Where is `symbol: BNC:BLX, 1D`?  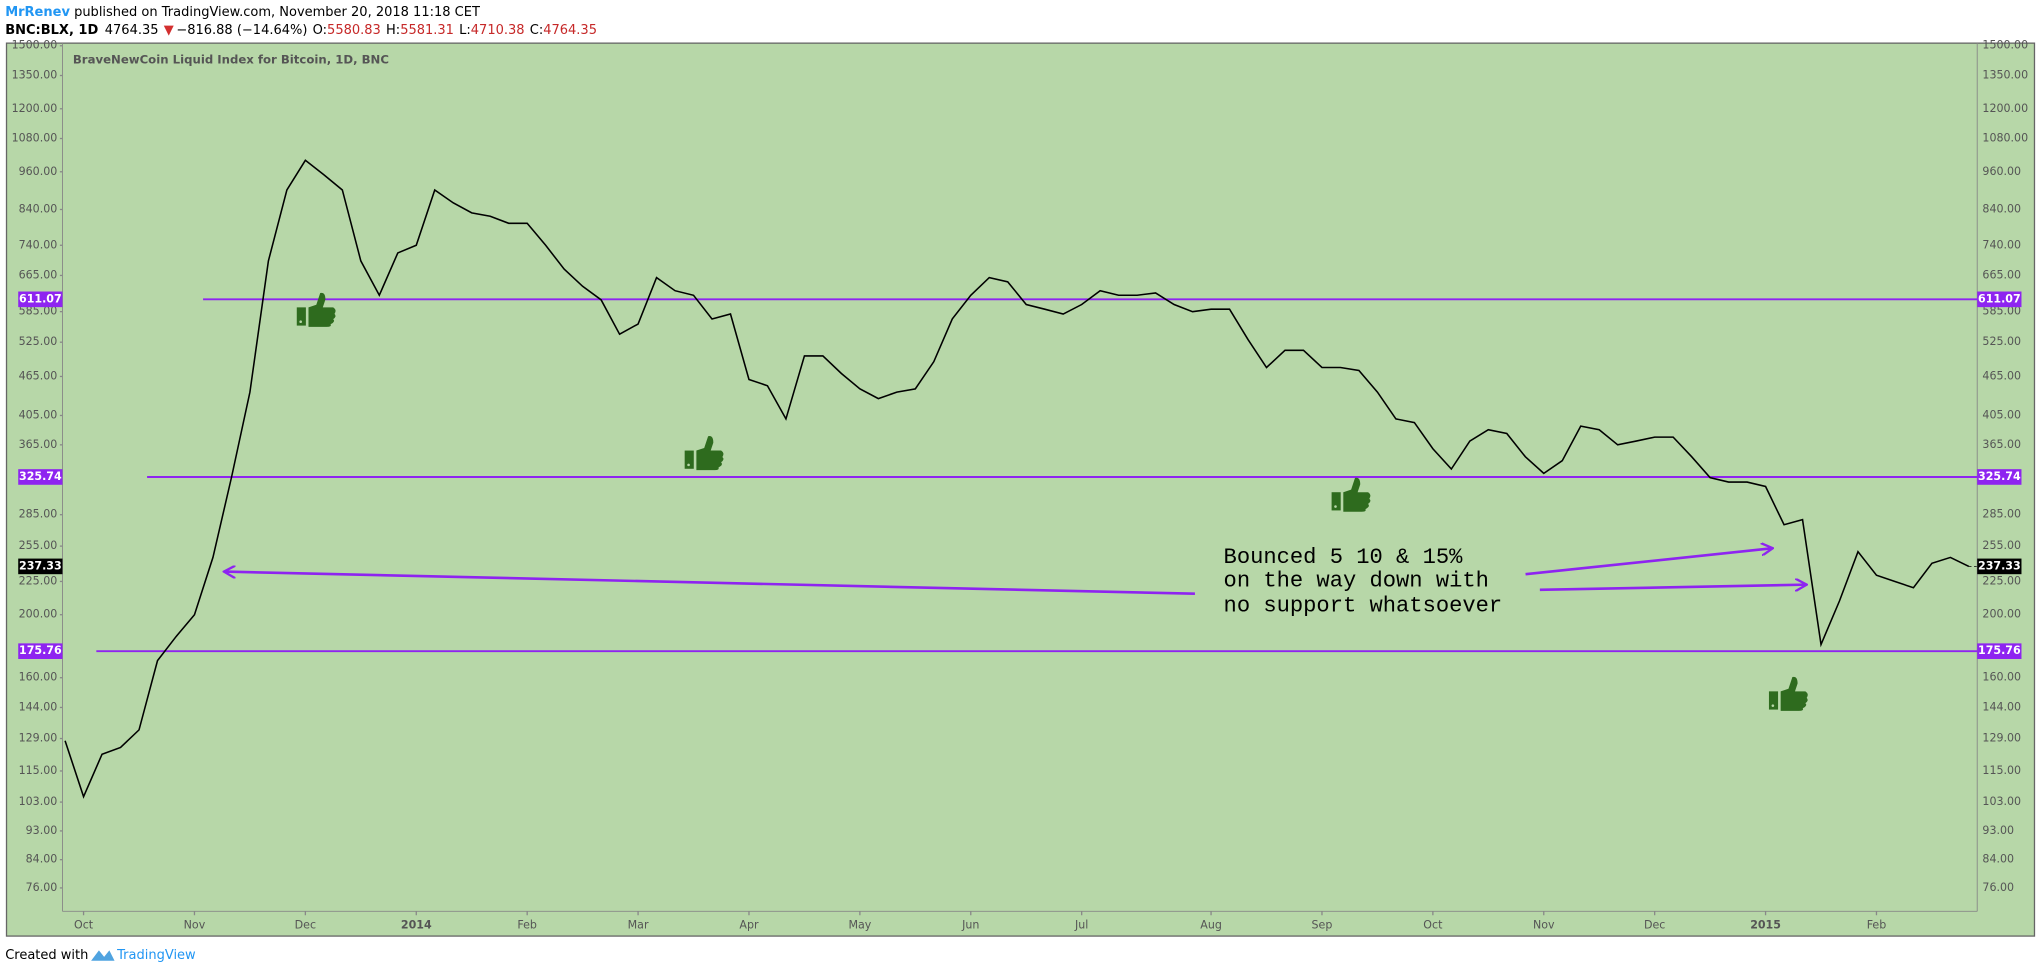 symbol: BNC:BLX, 1D is located at coordinates (51, 30).